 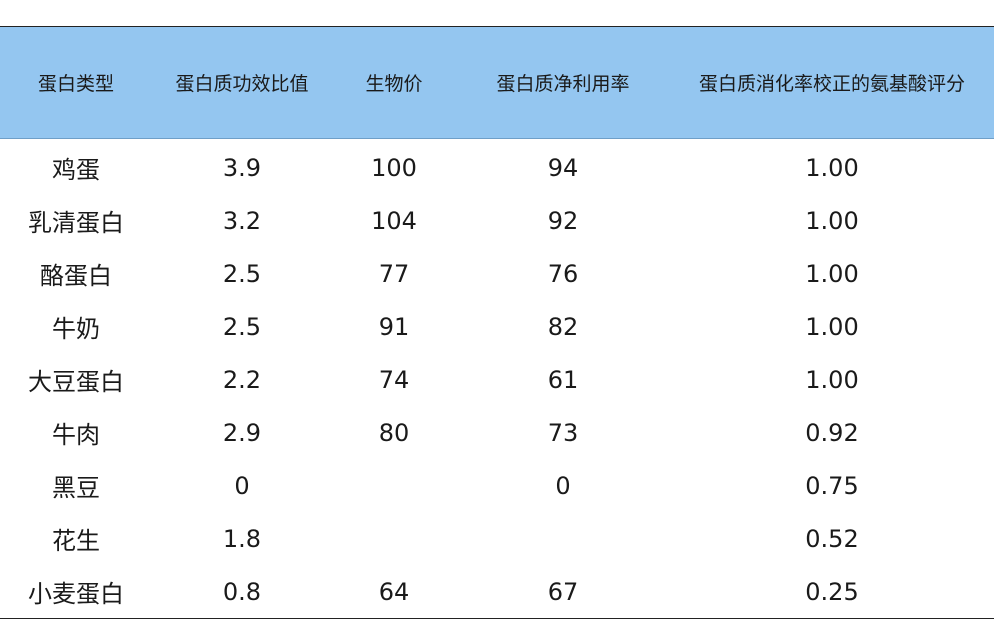 What do you see at coordinates (394, 379) in the screenshot?
I see `cell-bv: 74` at bounding box center [394, 379].